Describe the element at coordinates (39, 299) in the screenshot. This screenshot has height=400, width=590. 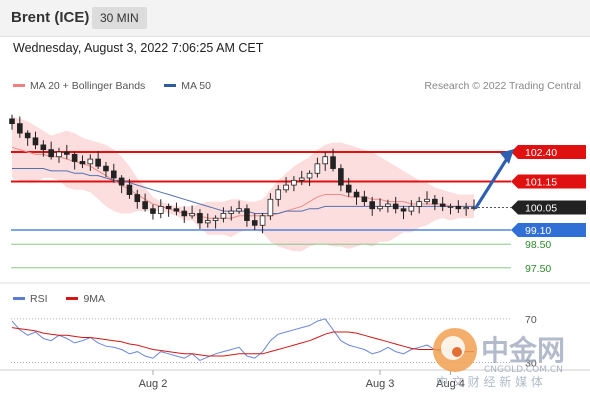
I see `rsi-legend-label: RSI` at that location.